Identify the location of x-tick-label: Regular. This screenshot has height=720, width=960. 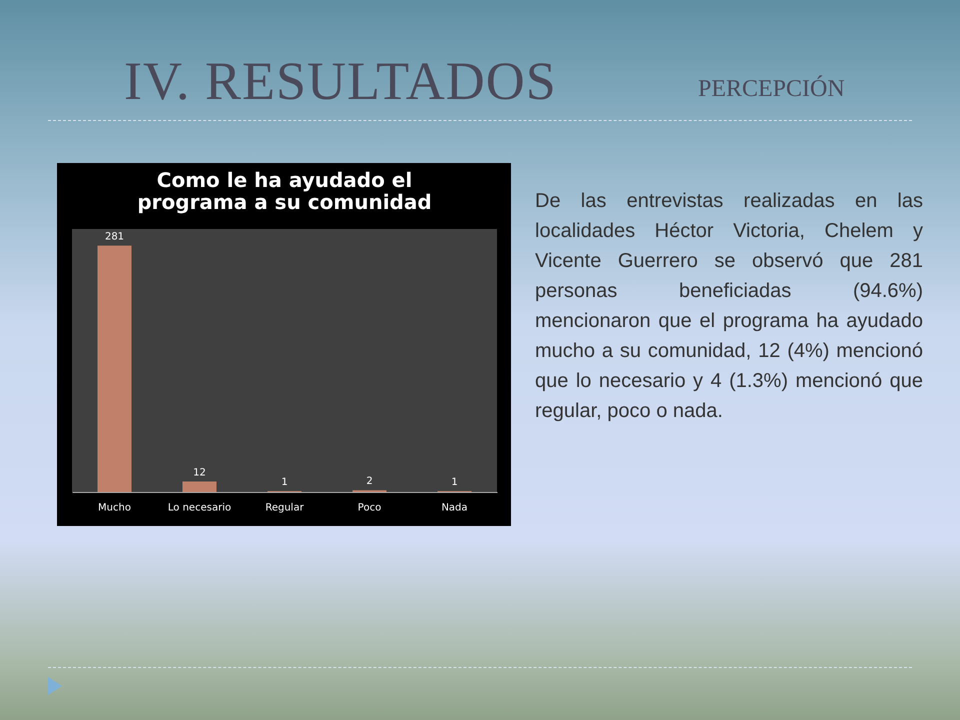
(285, 508).